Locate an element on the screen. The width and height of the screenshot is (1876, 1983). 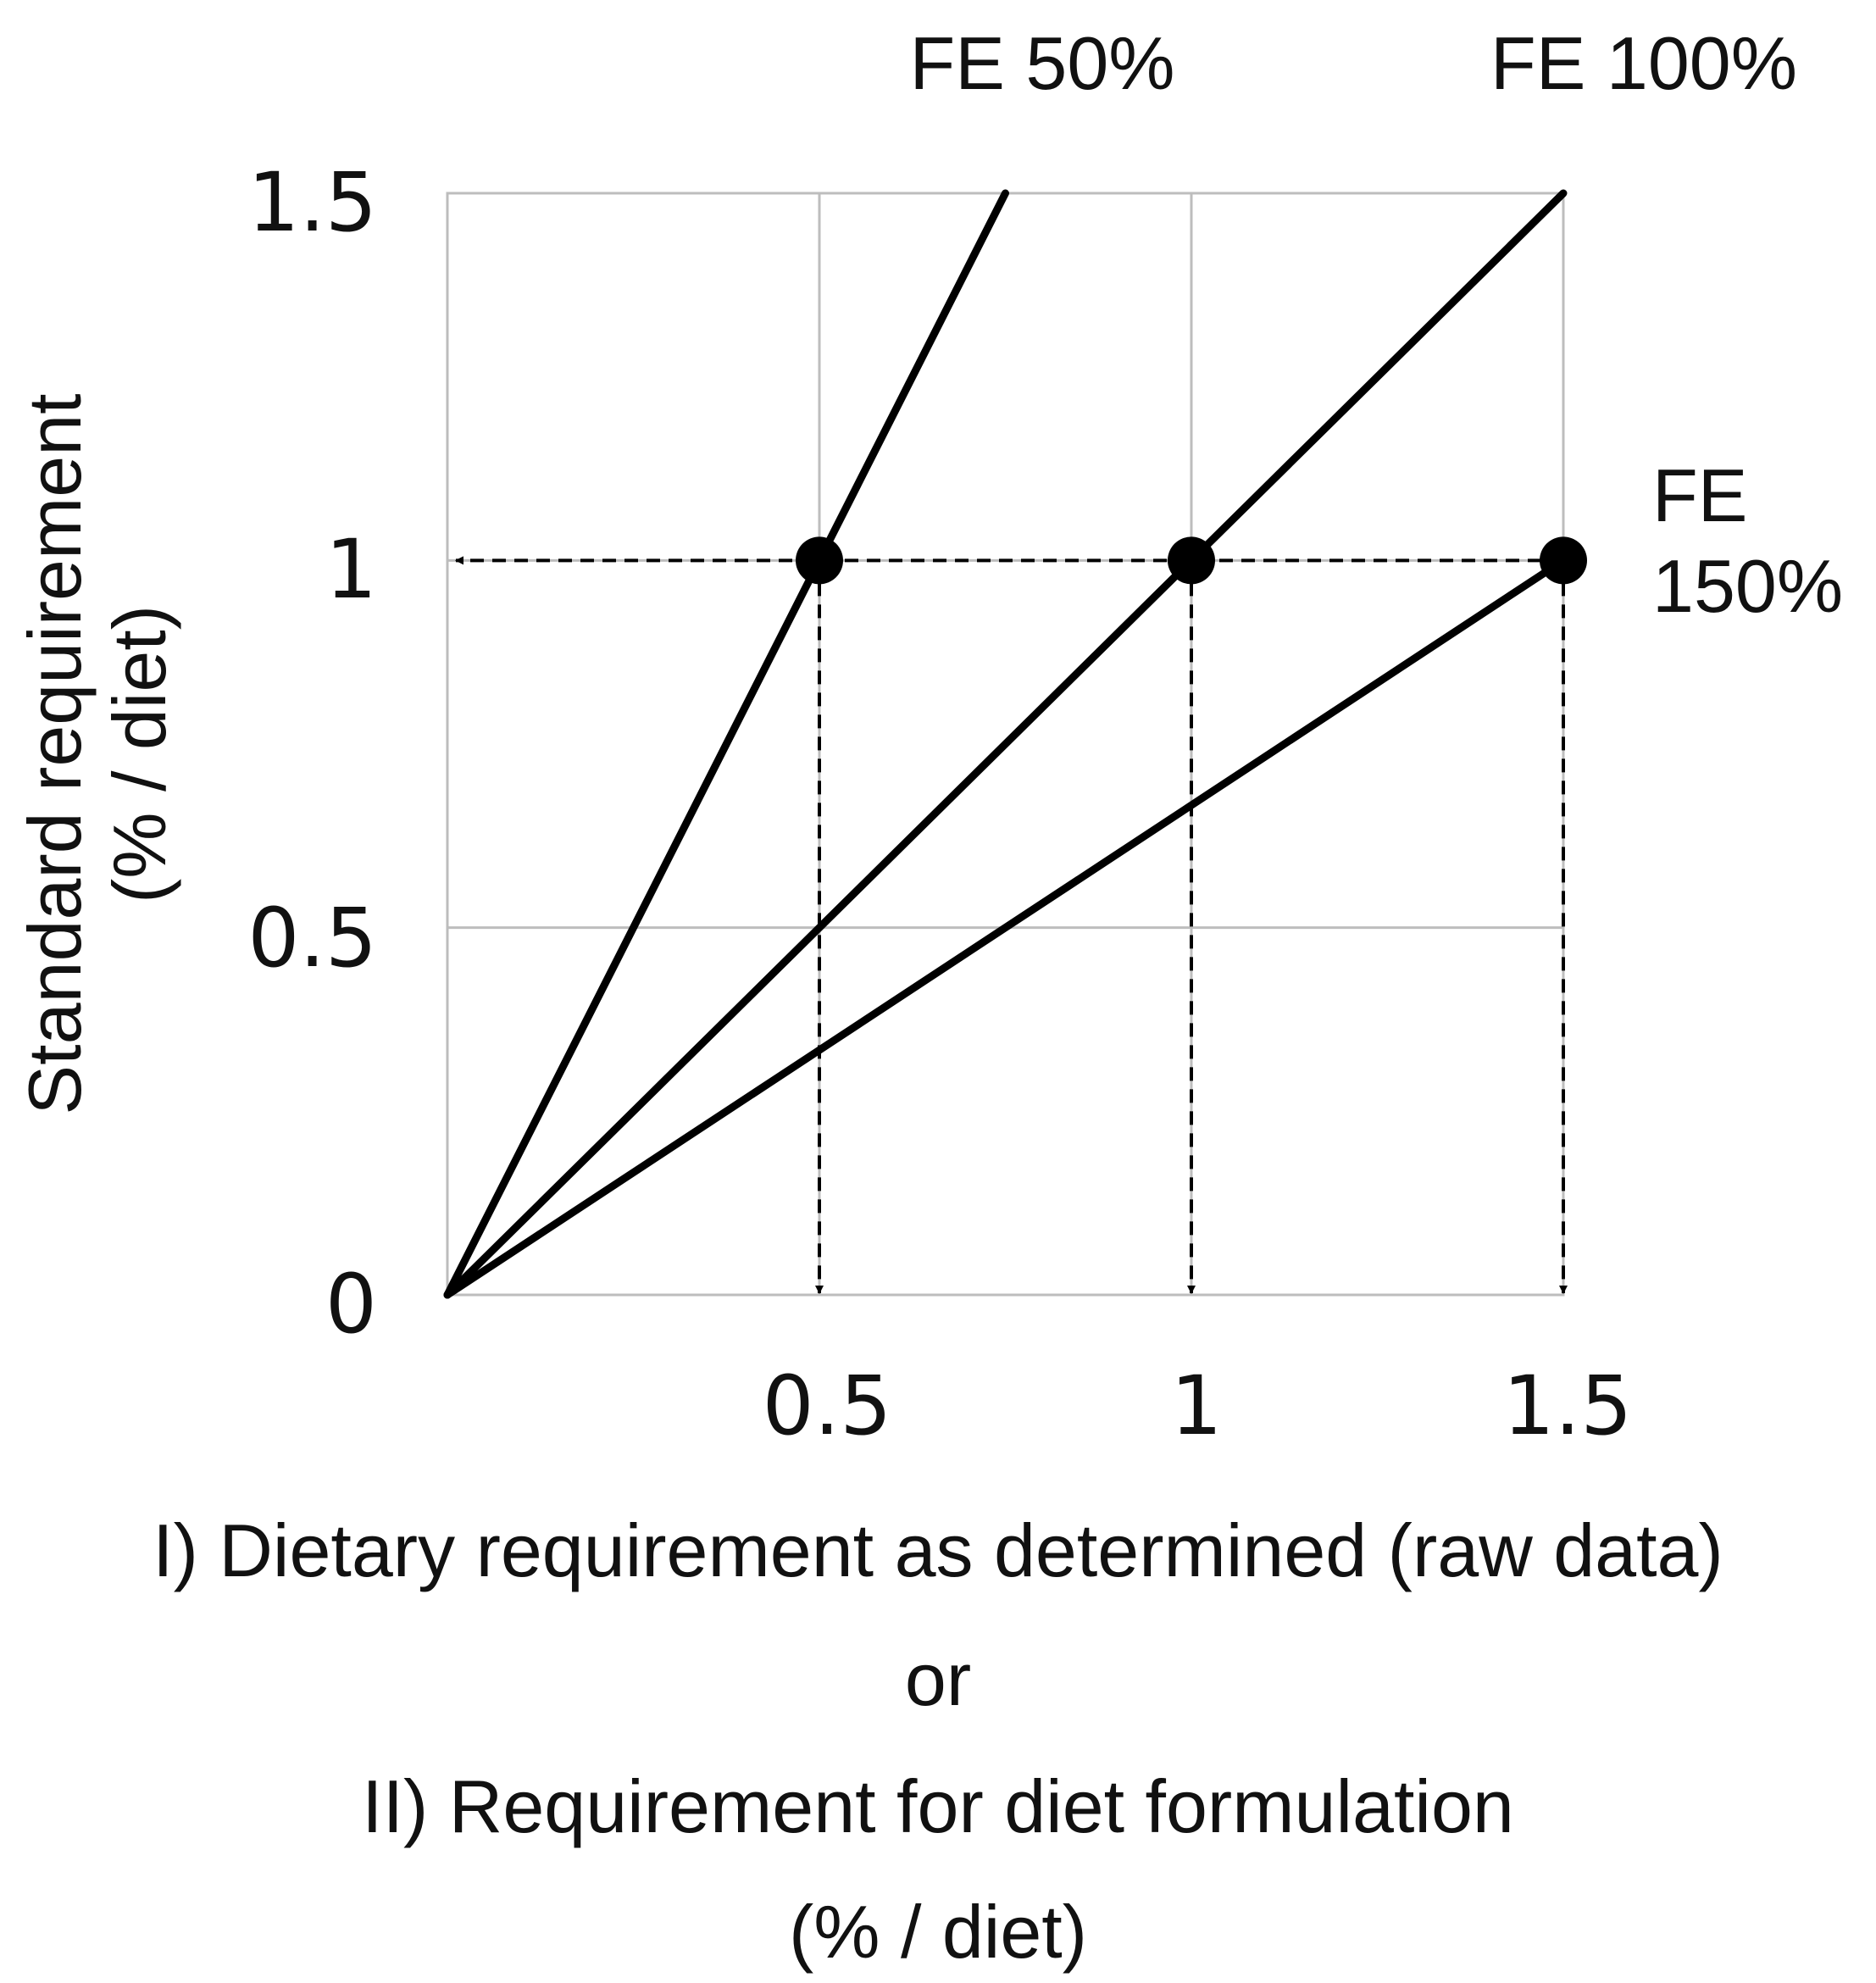
series-label-fe150-line1: FE is located at coordinates (1699, 495).